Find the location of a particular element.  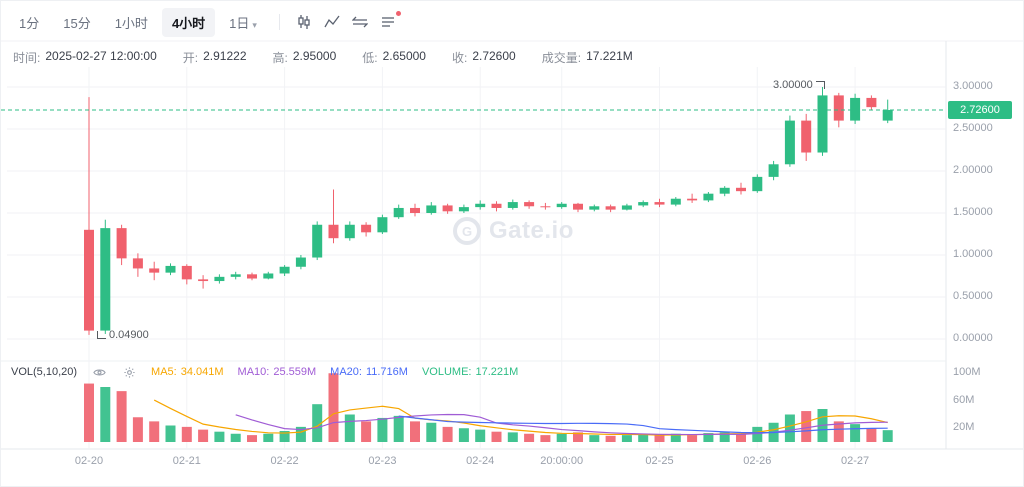

gate-watermark: G Gate.io is located at coordinates (513, 231).